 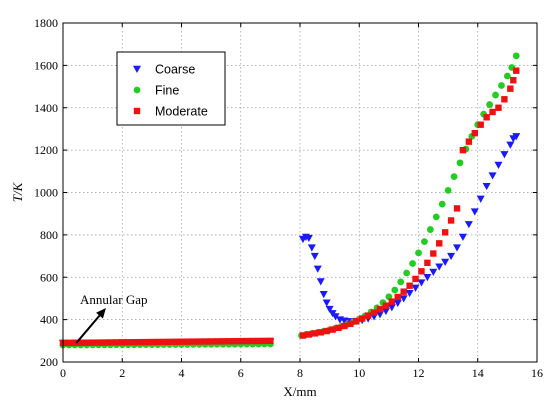 What do you see at coordinates (181, 112) in the screenshot?
I see `legend-label: Moderate` at bounding box center [181, 112].